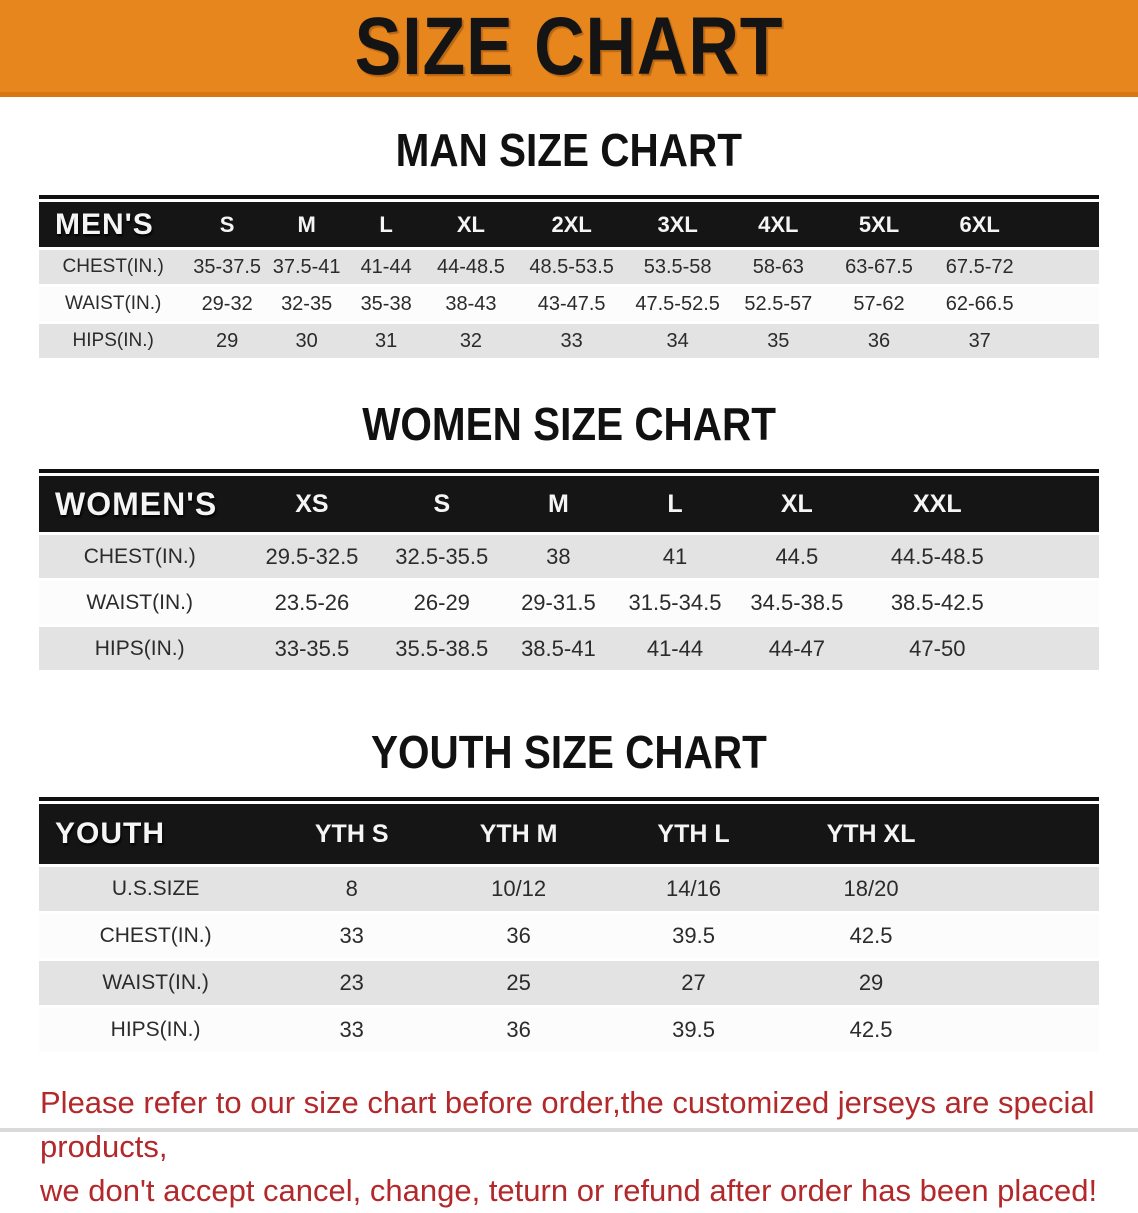 The image size is (1138, 1213). What do you see at coordinates (113, 224) in the screenshot?
I see `men-corner-label: MEN'S` at bounding box center [113, 224].